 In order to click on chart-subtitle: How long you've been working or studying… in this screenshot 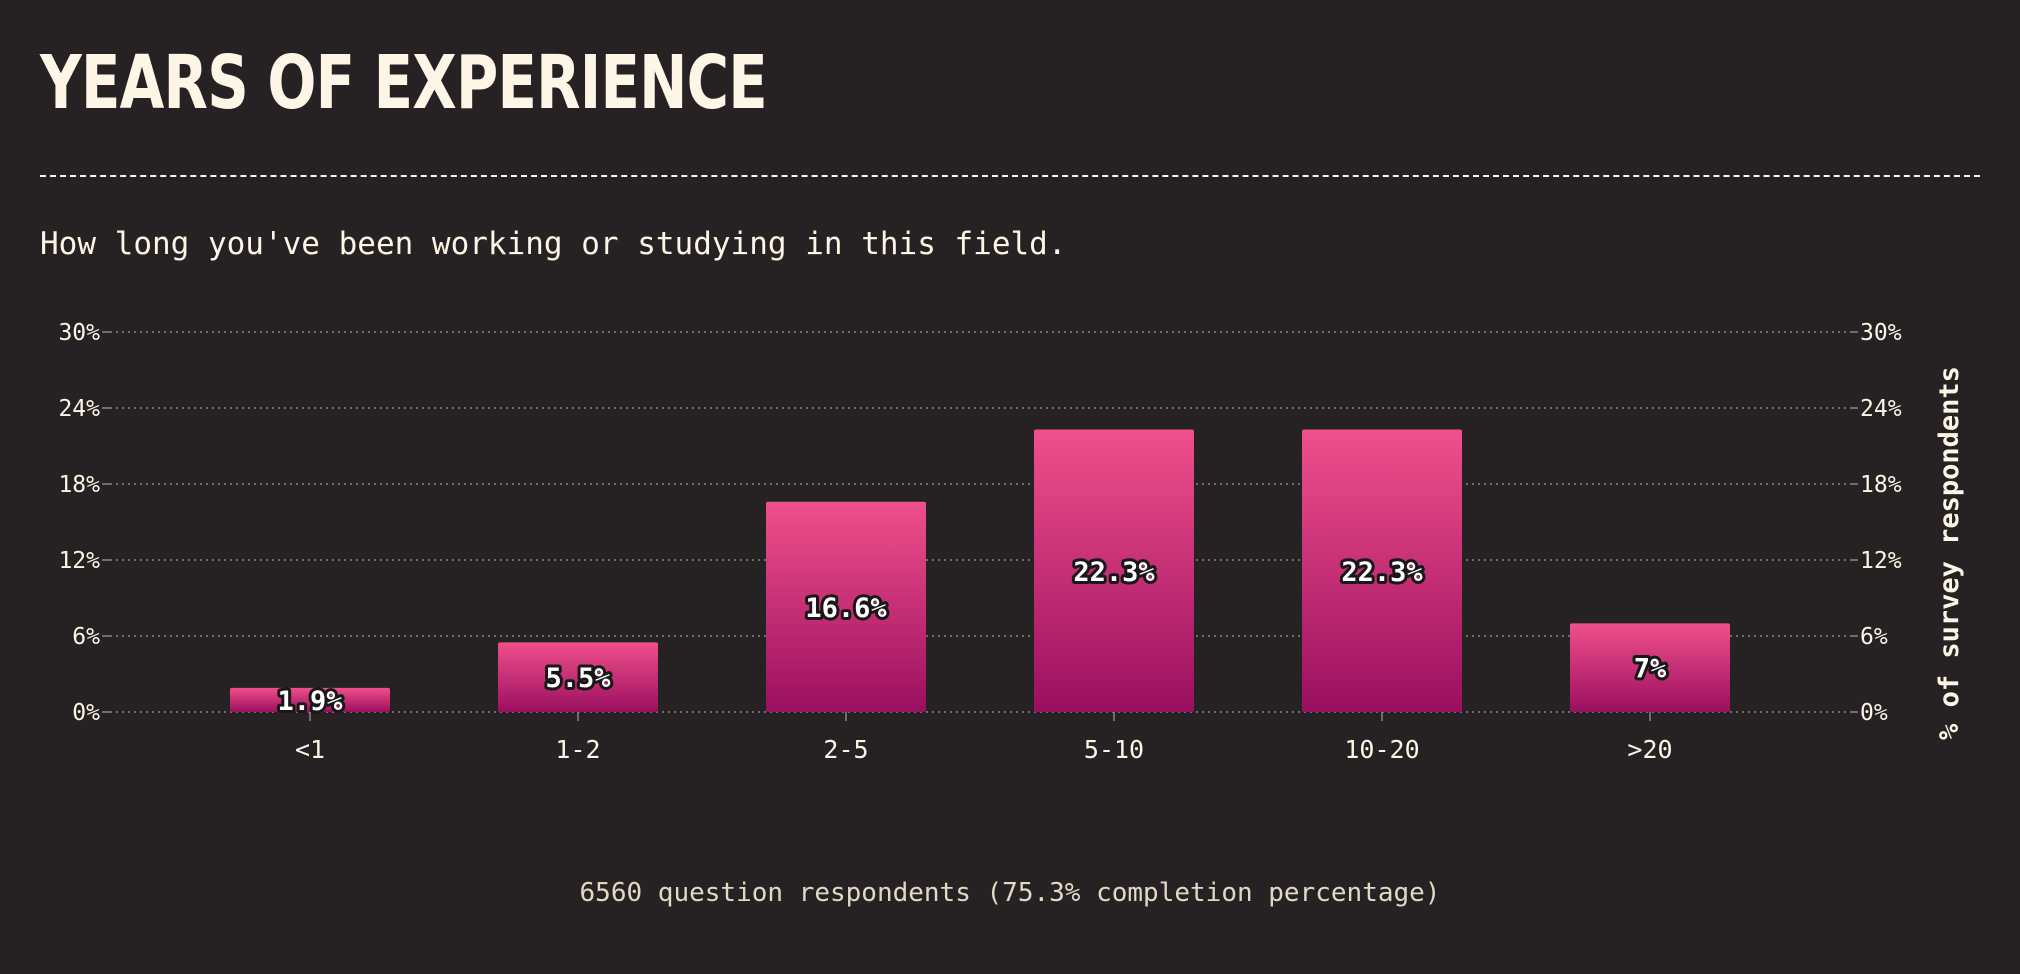, I will do `click(553, 244)`.